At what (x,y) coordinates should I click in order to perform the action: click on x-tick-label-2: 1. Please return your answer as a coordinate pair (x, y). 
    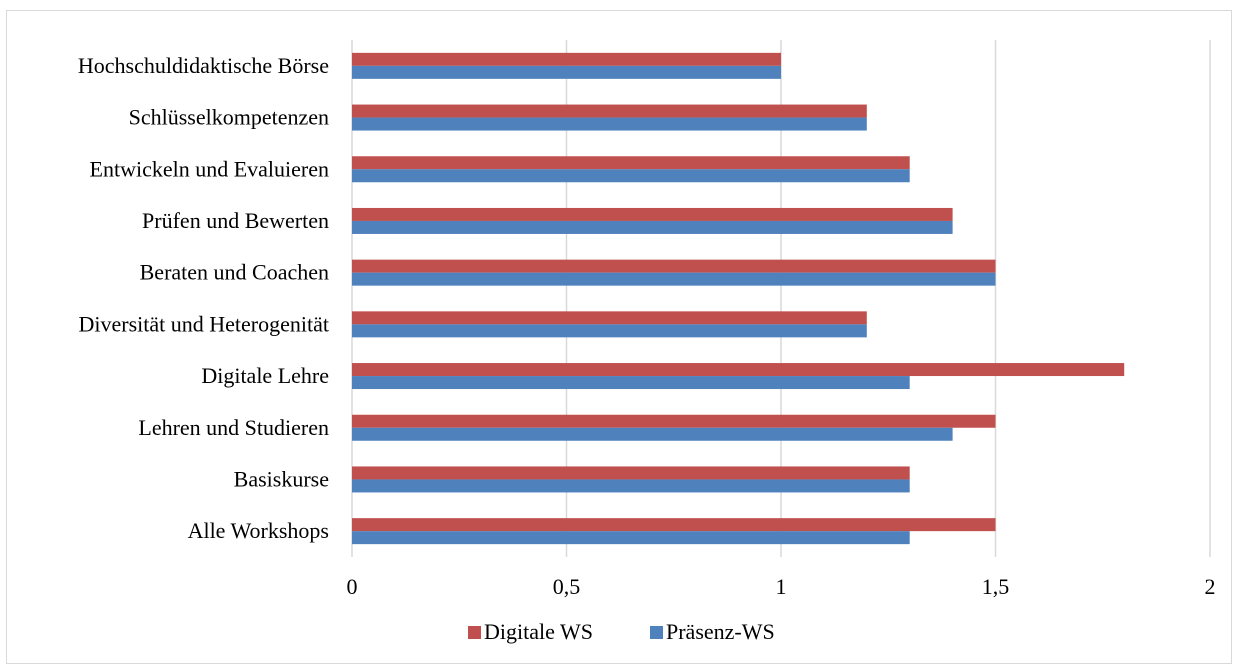
    Looking at the image, I should click on (781, 586).